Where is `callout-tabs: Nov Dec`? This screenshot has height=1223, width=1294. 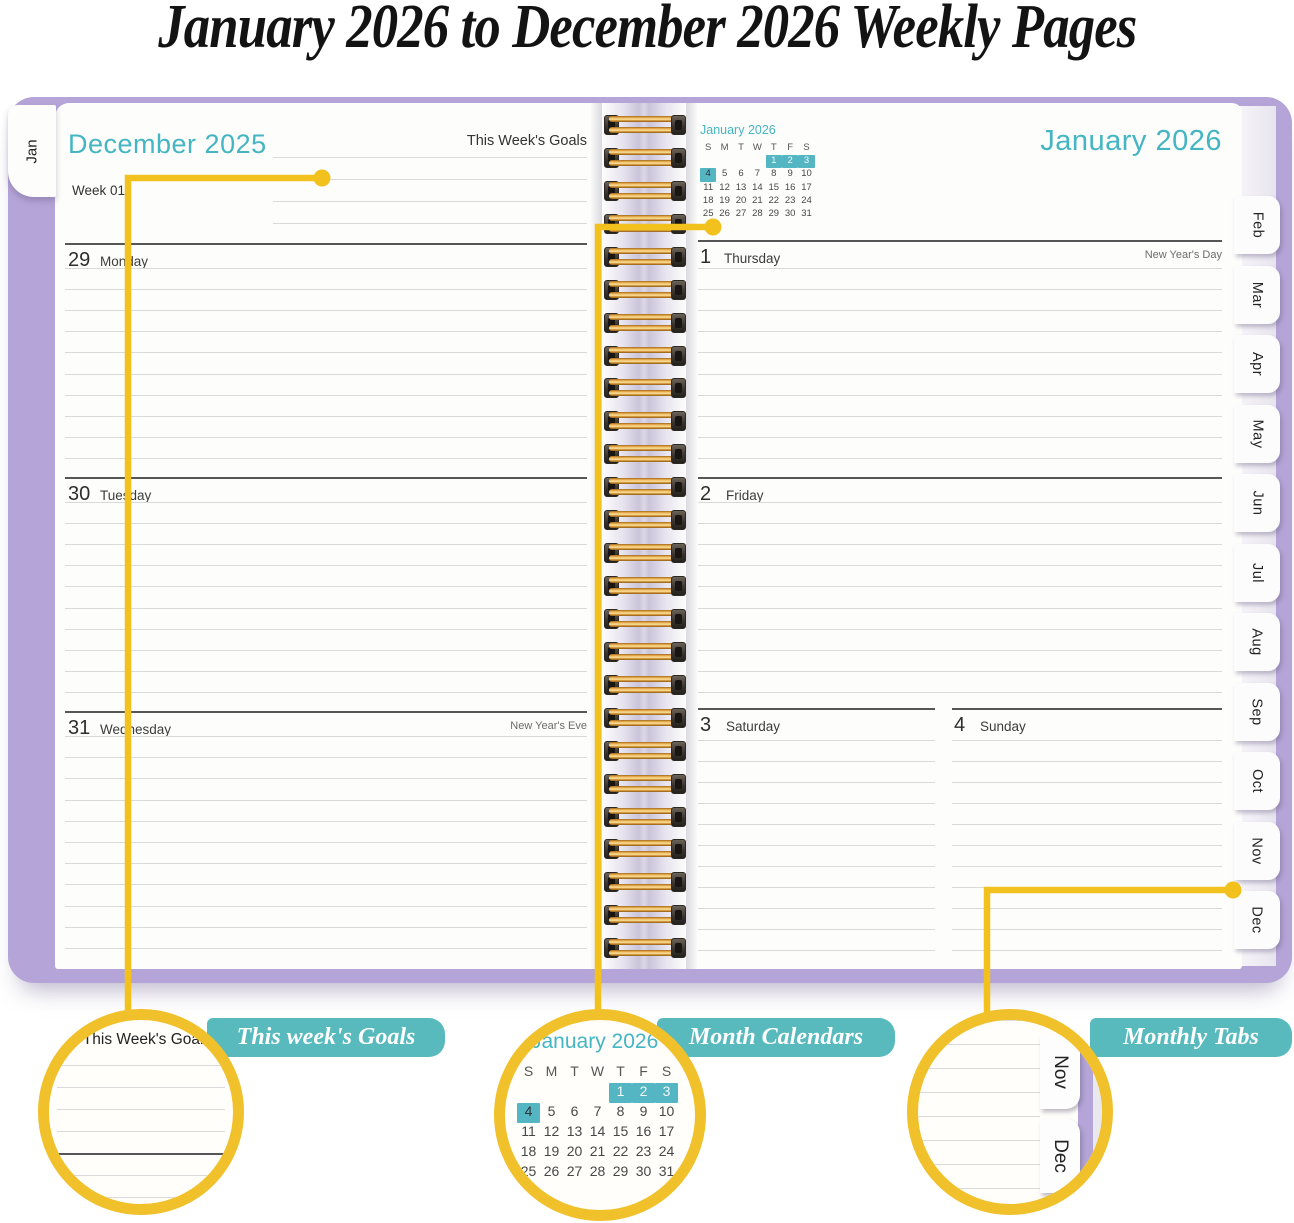
callout-tabs: Nov Dec is located at coordinates (1010, 1112).